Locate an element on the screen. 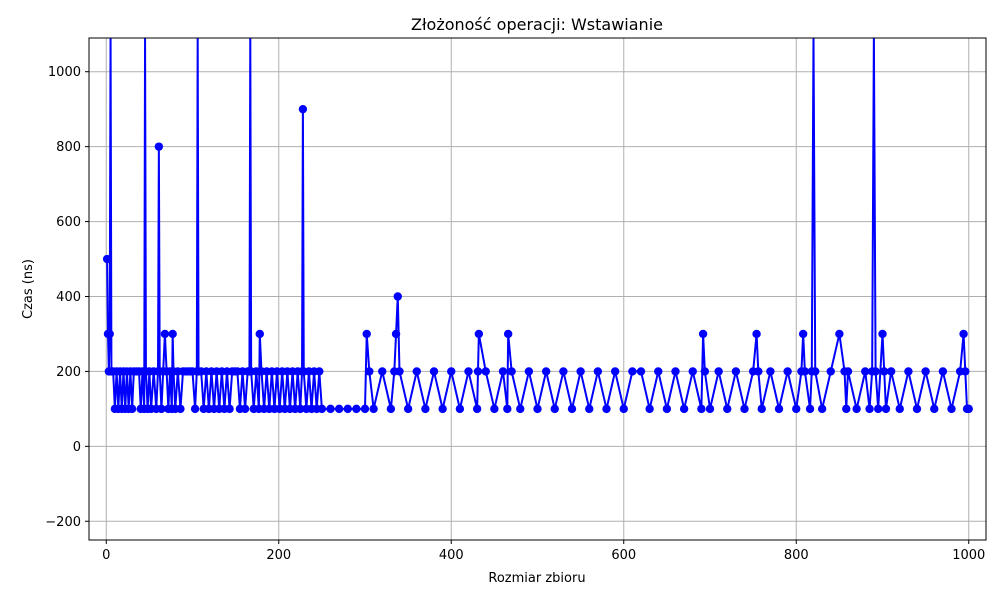 This screenshot has width=1000, height=600. x-tick-label: 0 is located at coordinates (106, 555).